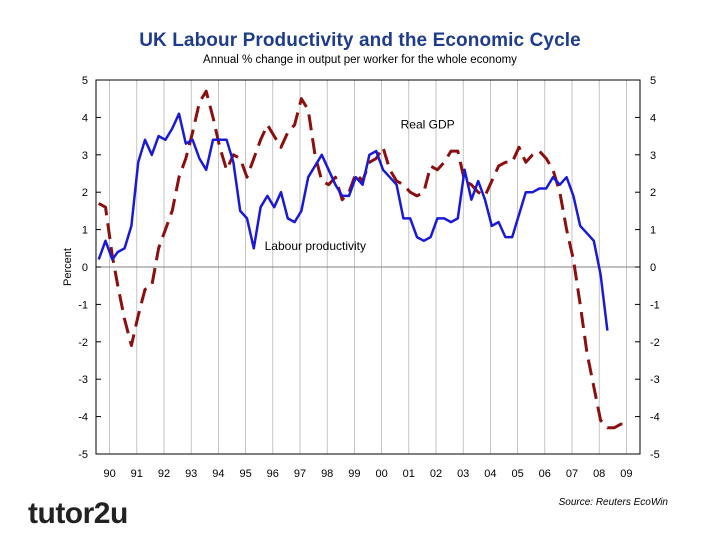 The height and width of the screenshot is (540, 720). What do you see at coordinates (83, 343) in the screenshot?
I see `y-tick-label-left: -2` at bounding box center [83, 343].